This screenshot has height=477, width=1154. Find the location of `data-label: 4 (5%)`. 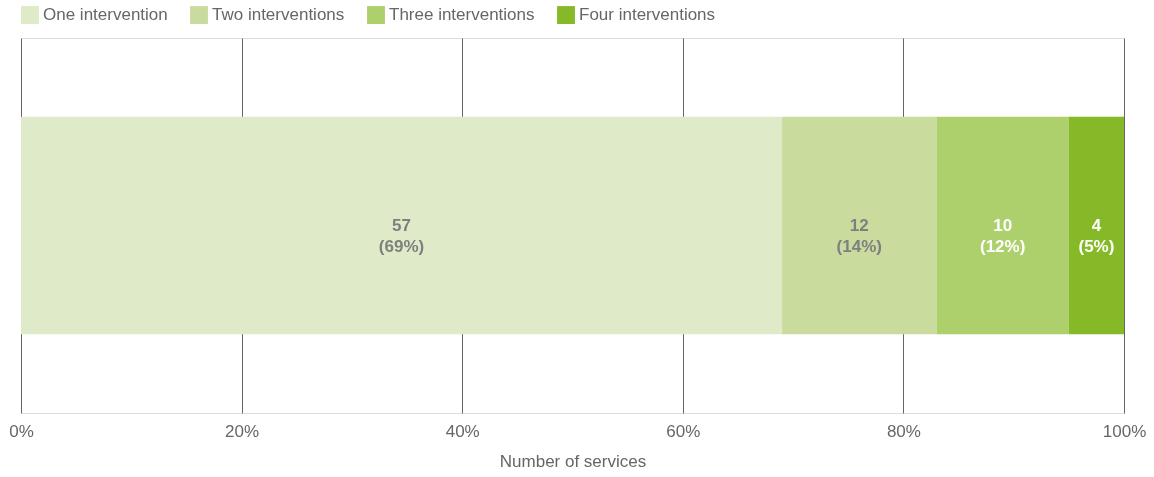

data-label: 4 (5%) is located at coordinates (1096, 235).